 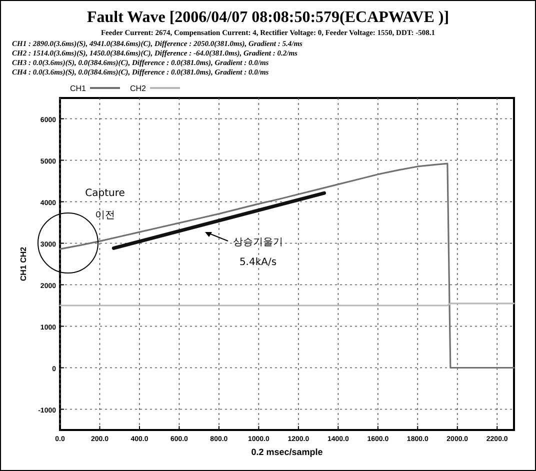 What do you see at coordinates (138, 88) in the screenshot?
I see `legend-label: CH2` at bounding box center [138, 88].